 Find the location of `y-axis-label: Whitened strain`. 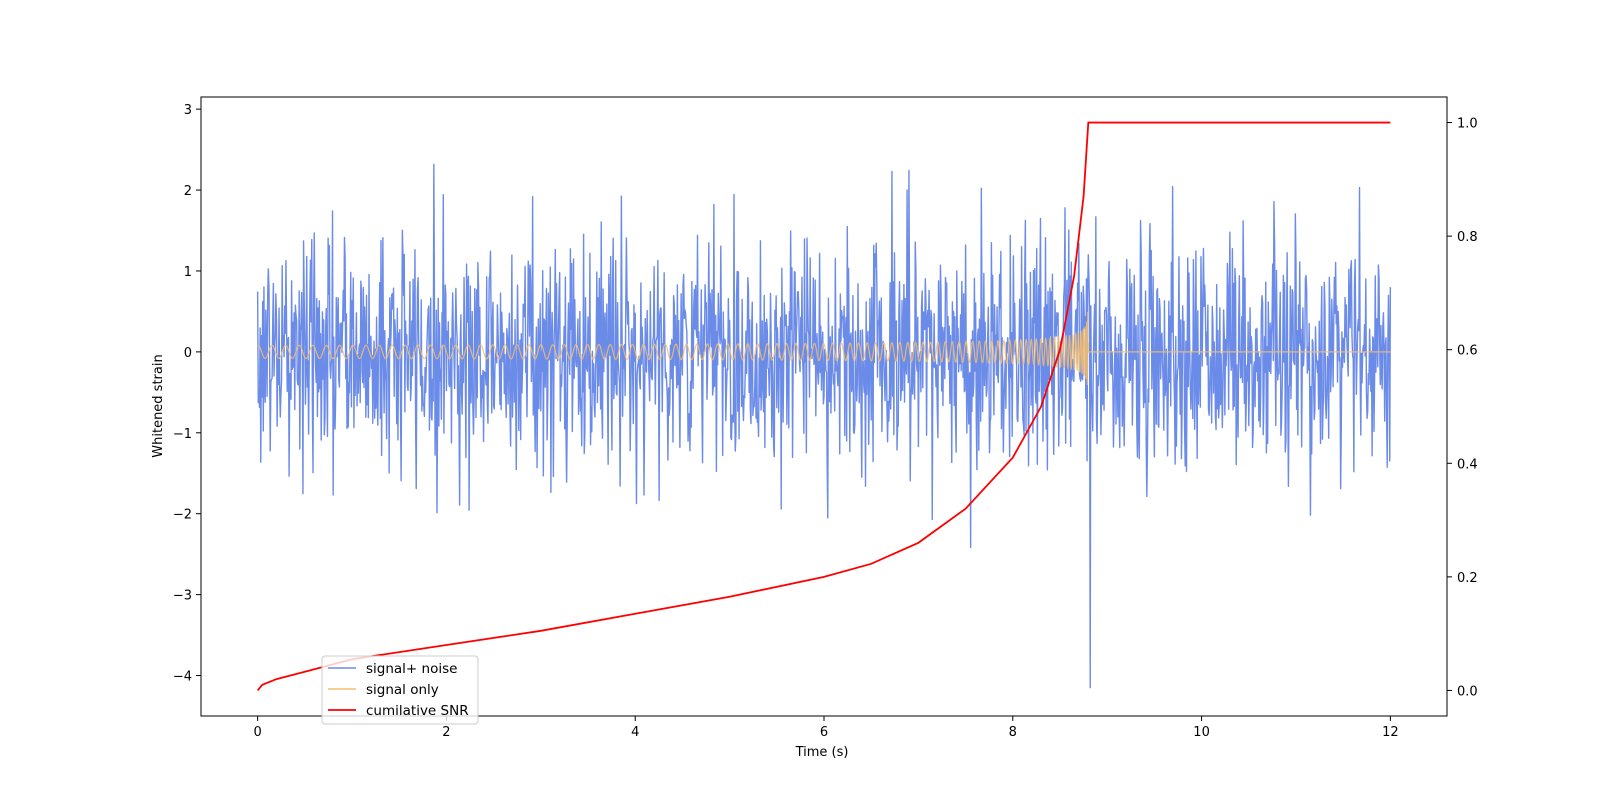

y-axis-label: Whitened strain is located at coordinates (158, 405).